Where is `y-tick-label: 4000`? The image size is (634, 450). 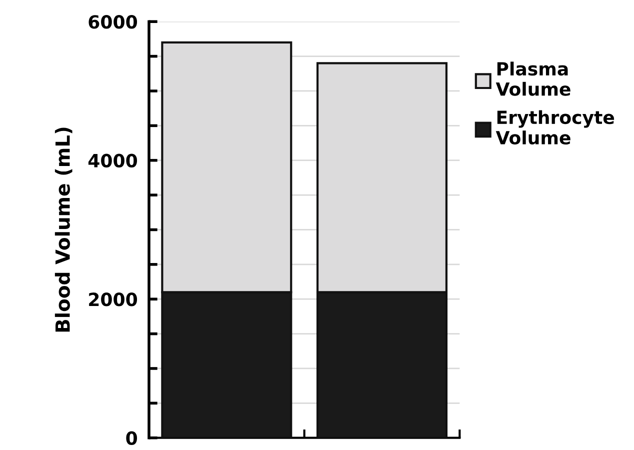
y-tick-label: 4000 is located at coordinates (113, 161).